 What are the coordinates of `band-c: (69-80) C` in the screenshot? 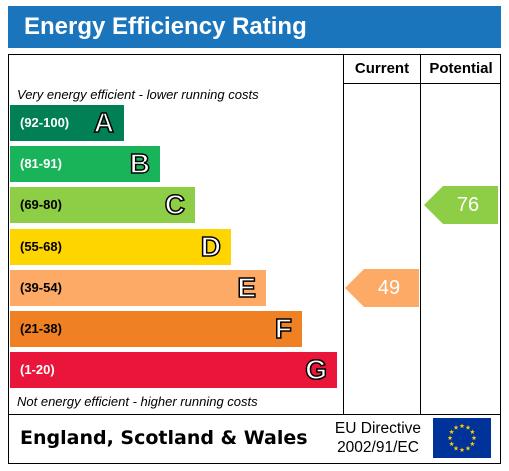 It's located at (102, 205).